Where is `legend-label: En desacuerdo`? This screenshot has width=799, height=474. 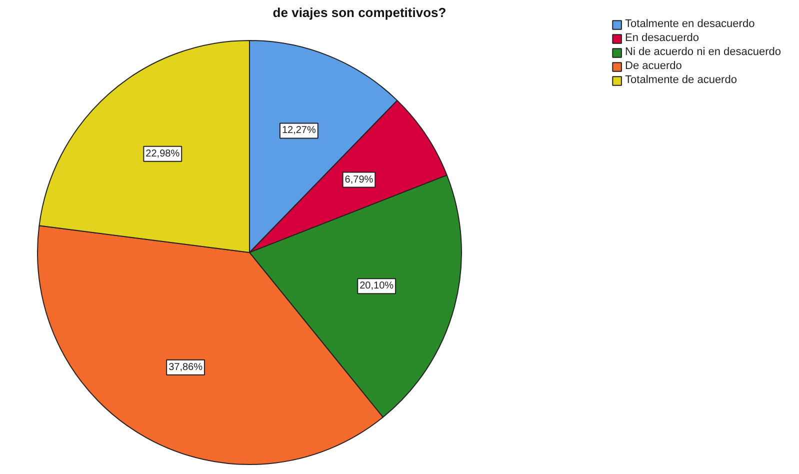 legend-label: En desacuerdo is located at coordinates (662, 38).